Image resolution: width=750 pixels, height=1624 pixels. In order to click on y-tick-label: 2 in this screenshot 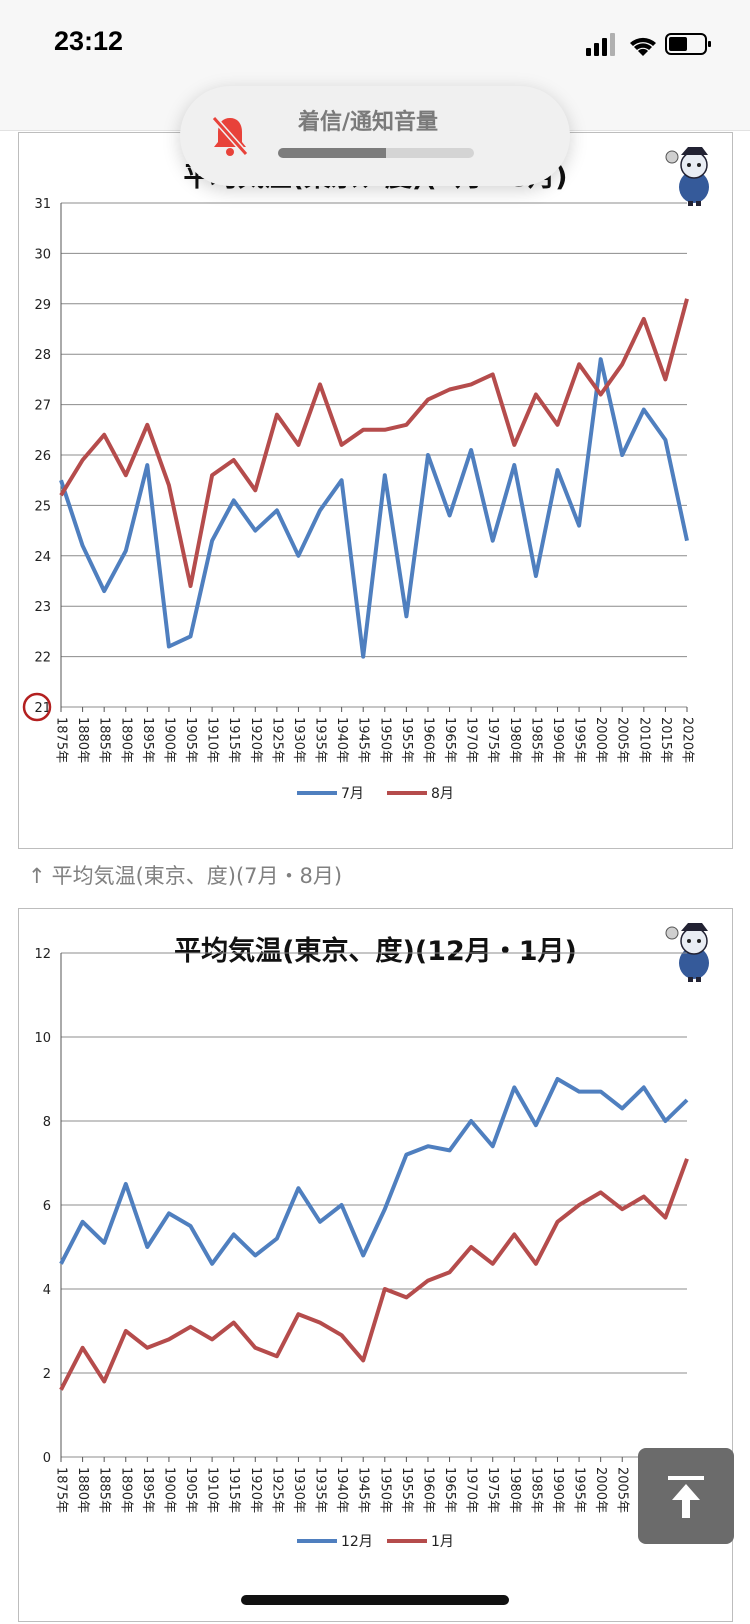, I will do `click(47, 1374)`.